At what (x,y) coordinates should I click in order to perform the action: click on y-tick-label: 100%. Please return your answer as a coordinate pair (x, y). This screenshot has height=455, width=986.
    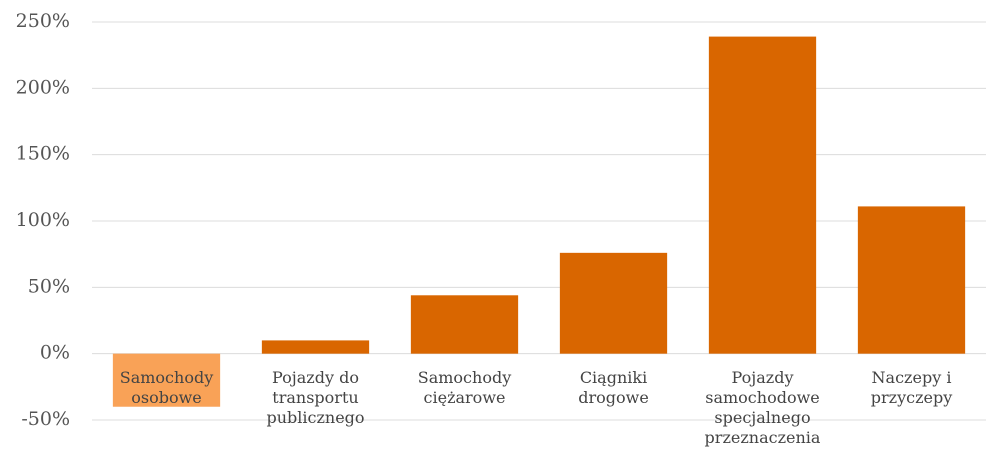
    Looking at the image, I should click on (43, 220).